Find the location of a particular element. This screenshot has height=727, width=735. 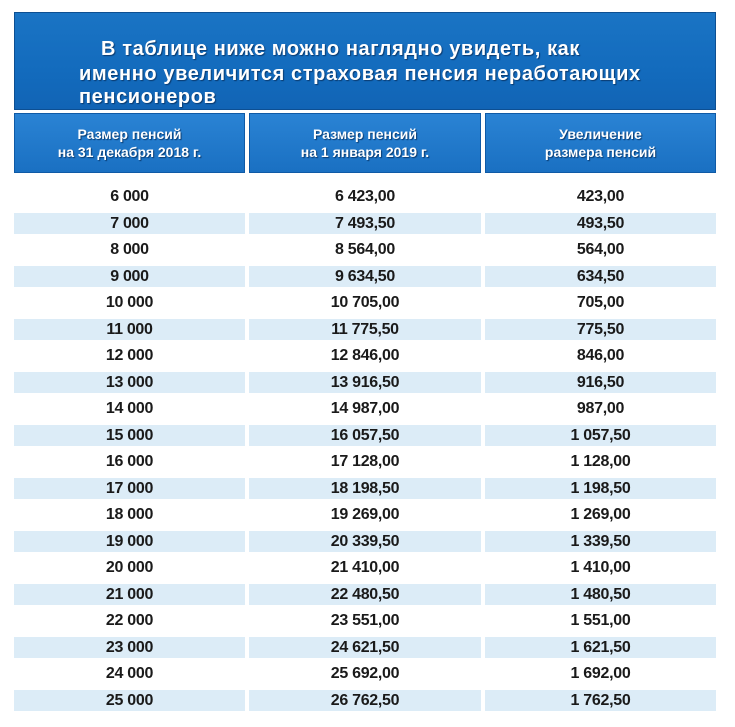

table-row: 8 000 8 564,00 564,00 is located at coordinates (365, 249).